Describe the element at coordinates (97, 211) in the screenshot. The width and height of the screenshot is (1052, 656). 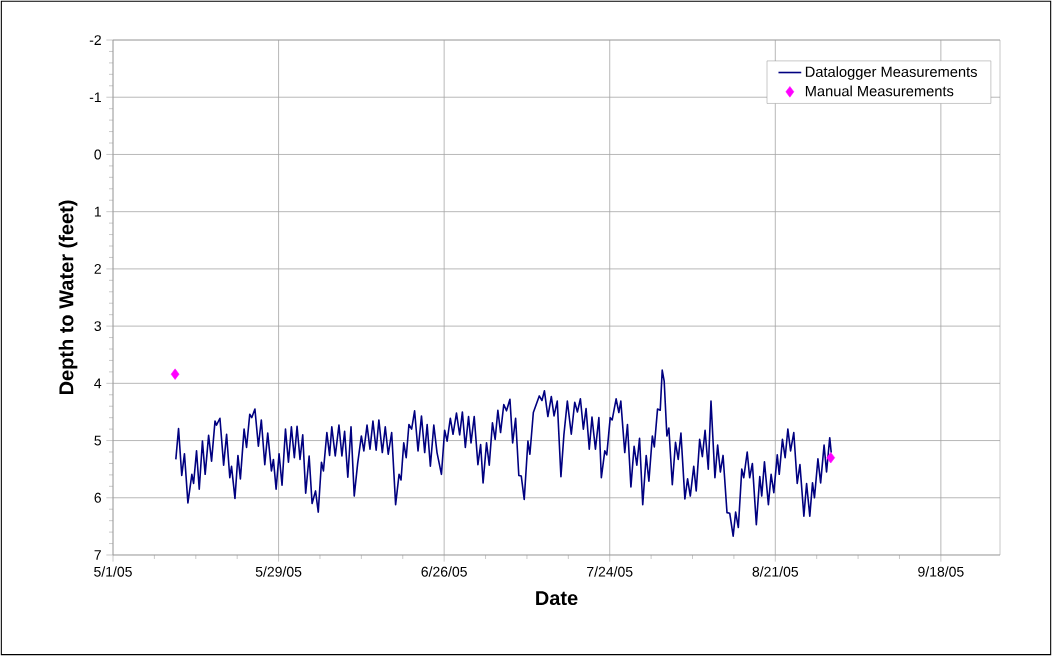
I see `y-tick-label: 1` at that location.